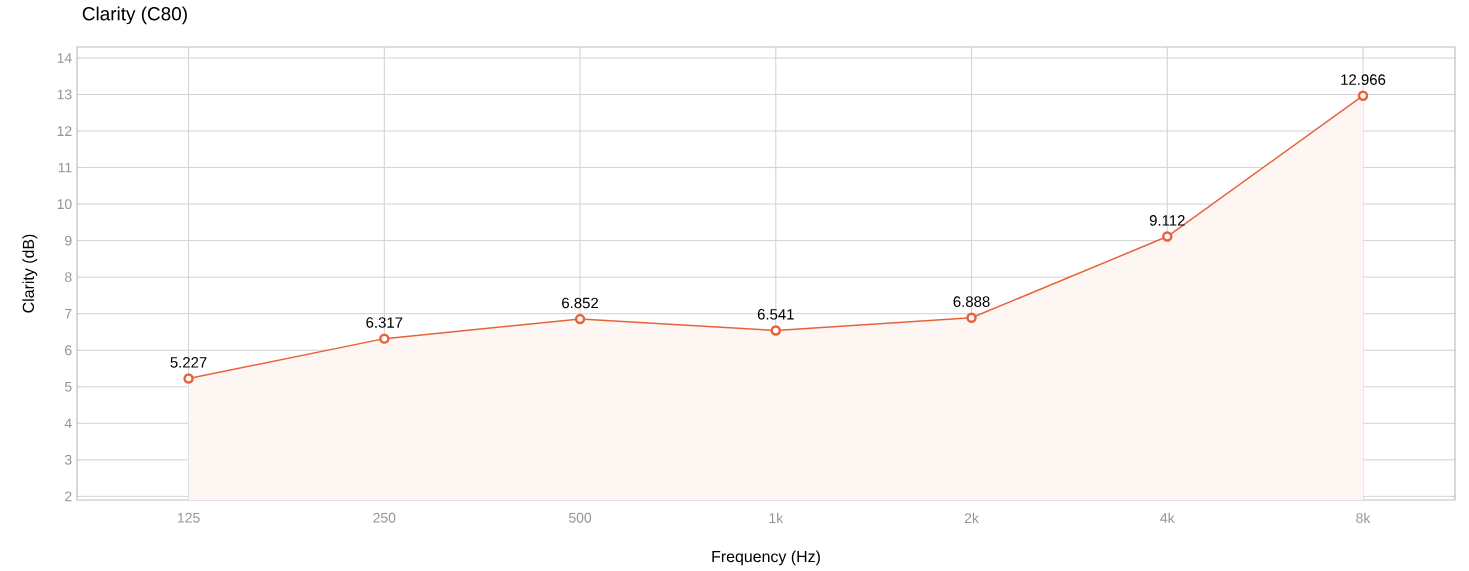 The image size is (1469, 571). What do you see at coordinates (68, 496) in the screenshot?
I see `y-tick-label: 2` at bounding box center [68, 496].